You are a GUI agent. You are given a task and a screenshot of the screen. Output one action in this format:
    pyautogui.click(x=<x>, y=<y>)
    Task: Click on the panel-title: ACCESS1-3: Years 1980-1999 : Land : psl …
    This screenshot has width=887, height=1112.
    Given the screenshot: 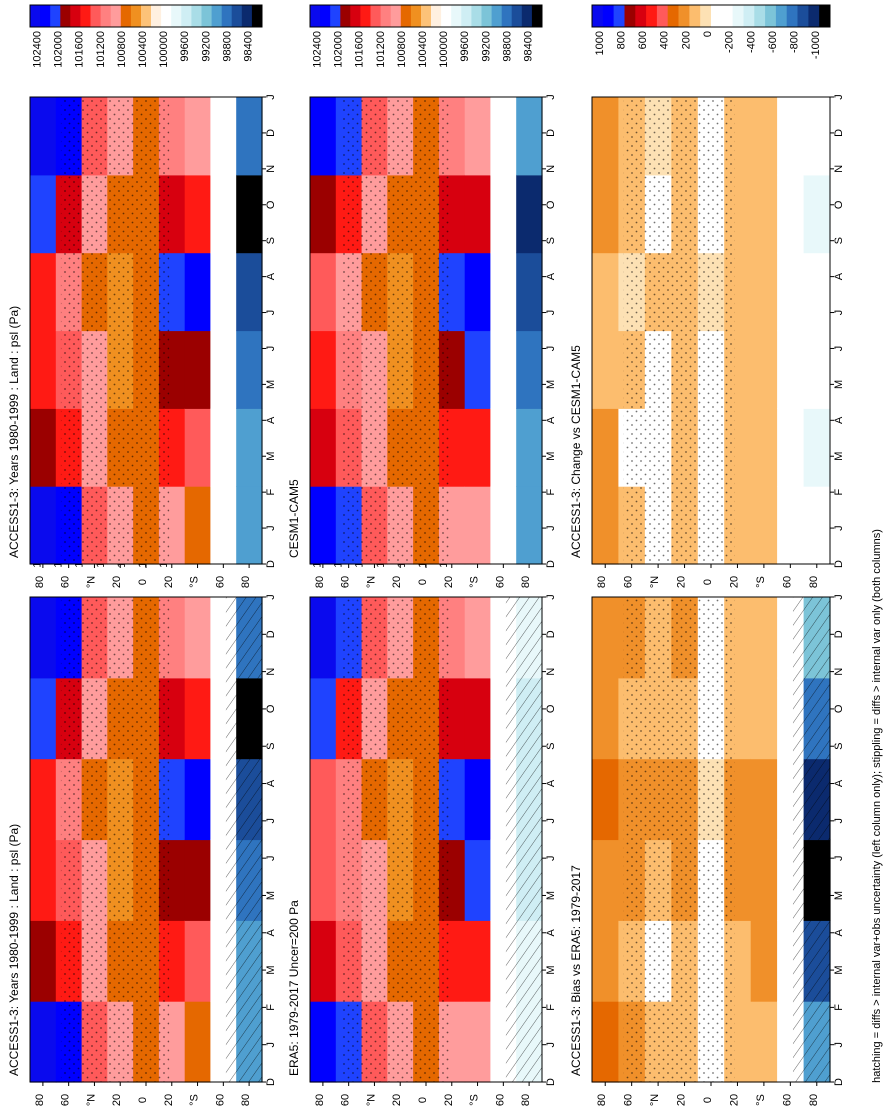 What is the action you would take?
    pyautogui.click(x=14, y=432)
    